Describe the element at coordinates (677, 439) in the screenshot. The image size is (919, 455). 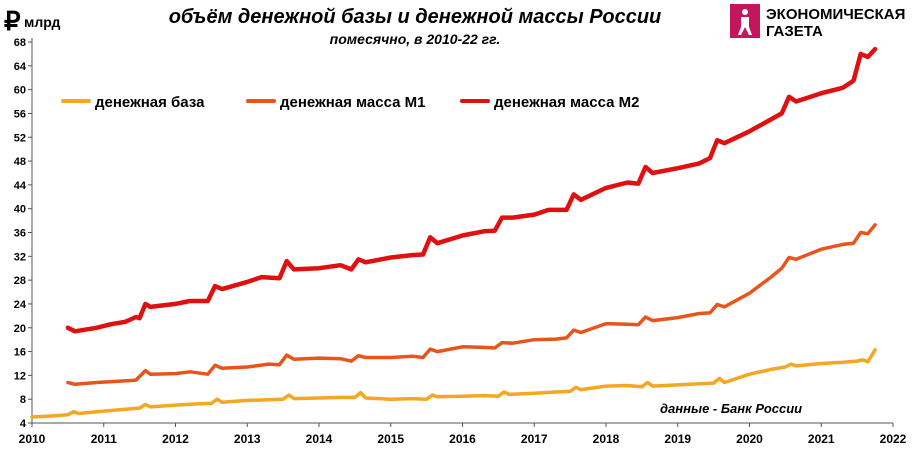
I see `x-tick-label: 2019` at that location.